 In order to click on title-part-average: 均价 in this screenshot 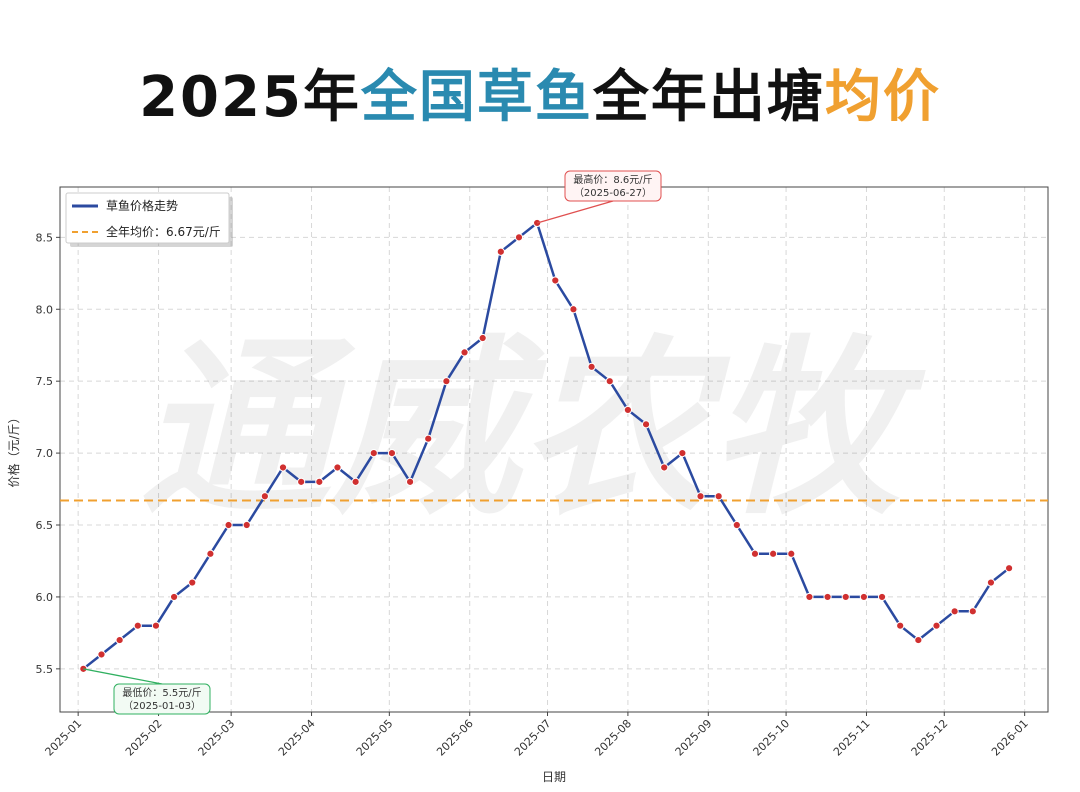, I will do `click(882, 97)`.